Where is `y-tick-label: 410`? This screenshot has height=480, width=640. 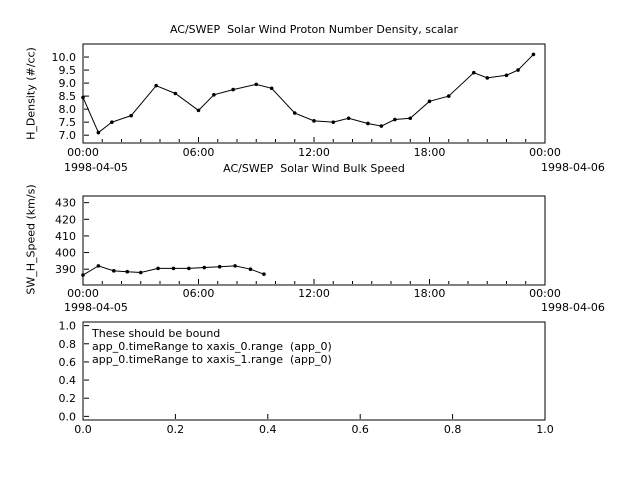 y-tick-label: 410 is located at coordinates (65, 236).